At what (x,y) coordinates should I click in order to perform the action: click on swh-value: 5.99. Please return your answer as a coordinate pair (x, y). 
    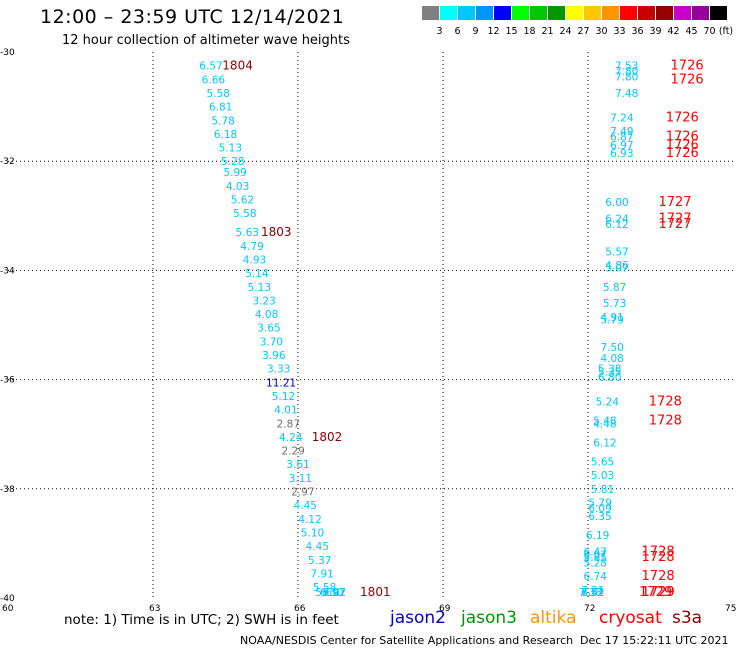
    Looking at the image, I should click on (234, 173).